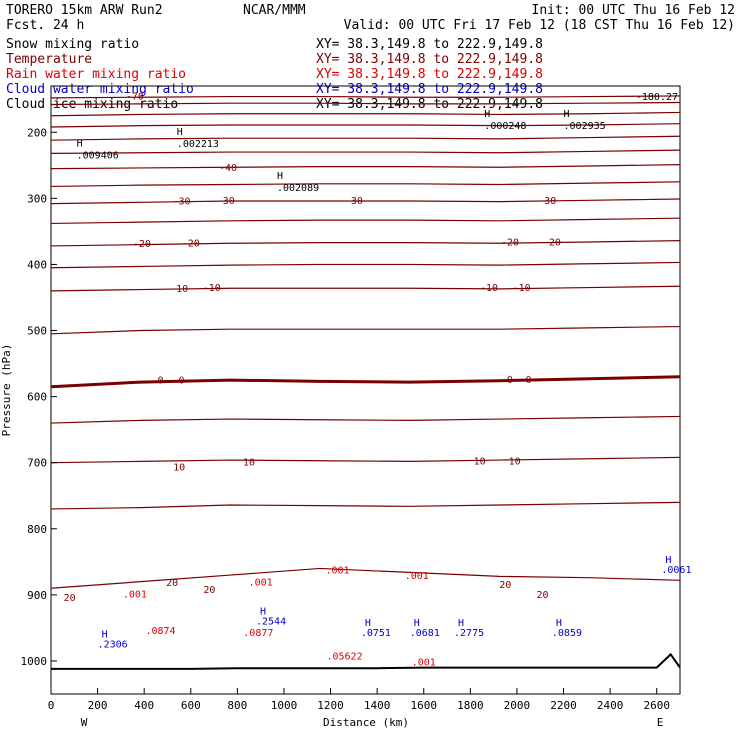 This screenshot has height=740, width=740. What do you see at coordinates (365, 167) in the screenshot?
I see `isotherm--40` at bounding box center [365, 167].